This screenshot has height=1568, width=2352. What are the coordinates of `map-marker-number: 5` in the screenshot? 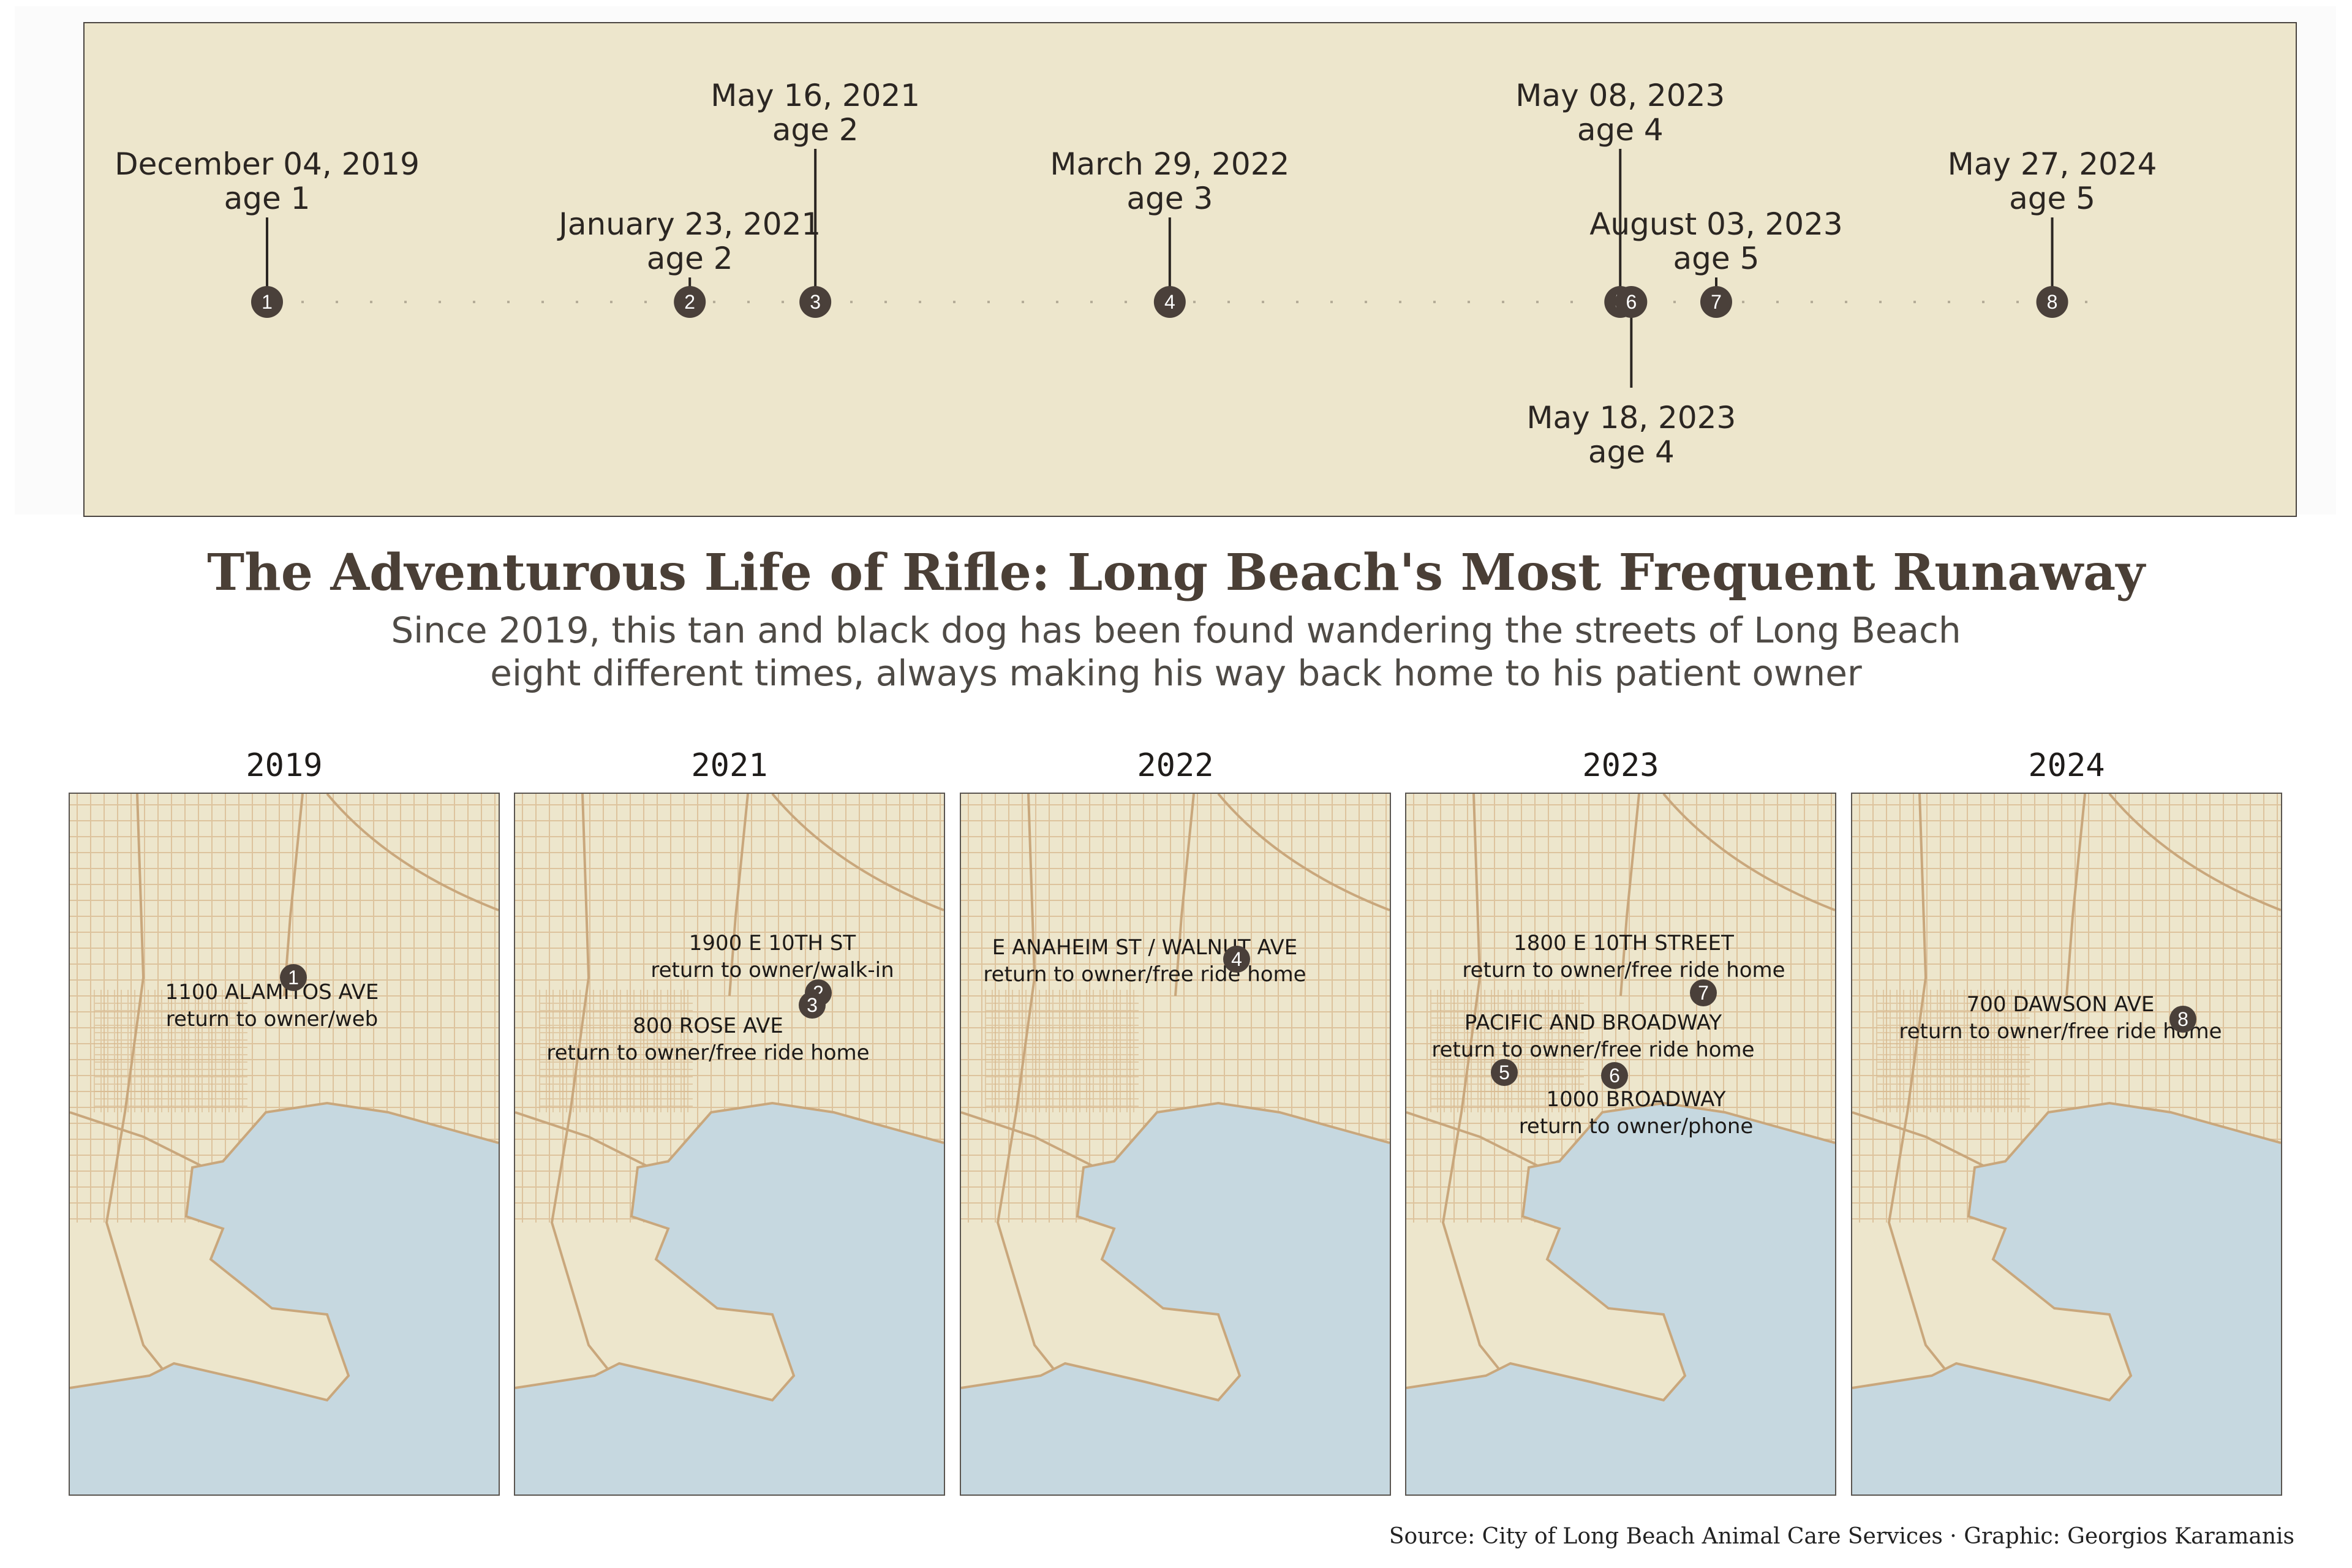 It's located at (1504, 1072).